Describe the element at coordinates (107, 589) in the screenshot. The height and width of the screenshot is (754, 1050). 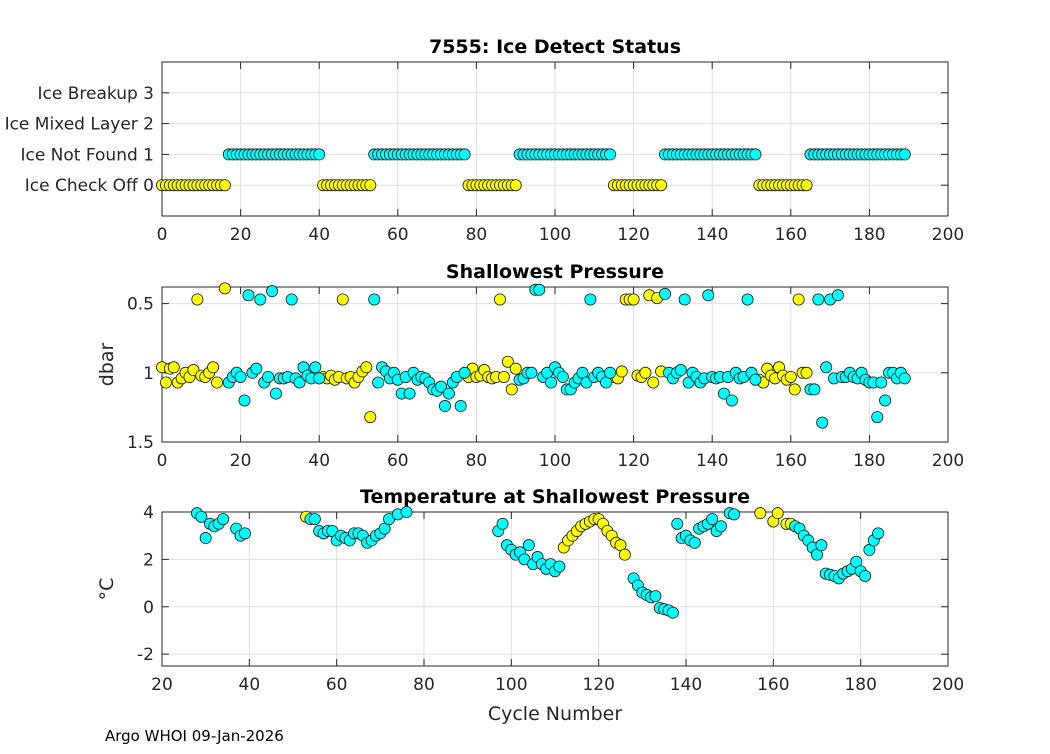
I see `y-axis-label: °C` at that location.